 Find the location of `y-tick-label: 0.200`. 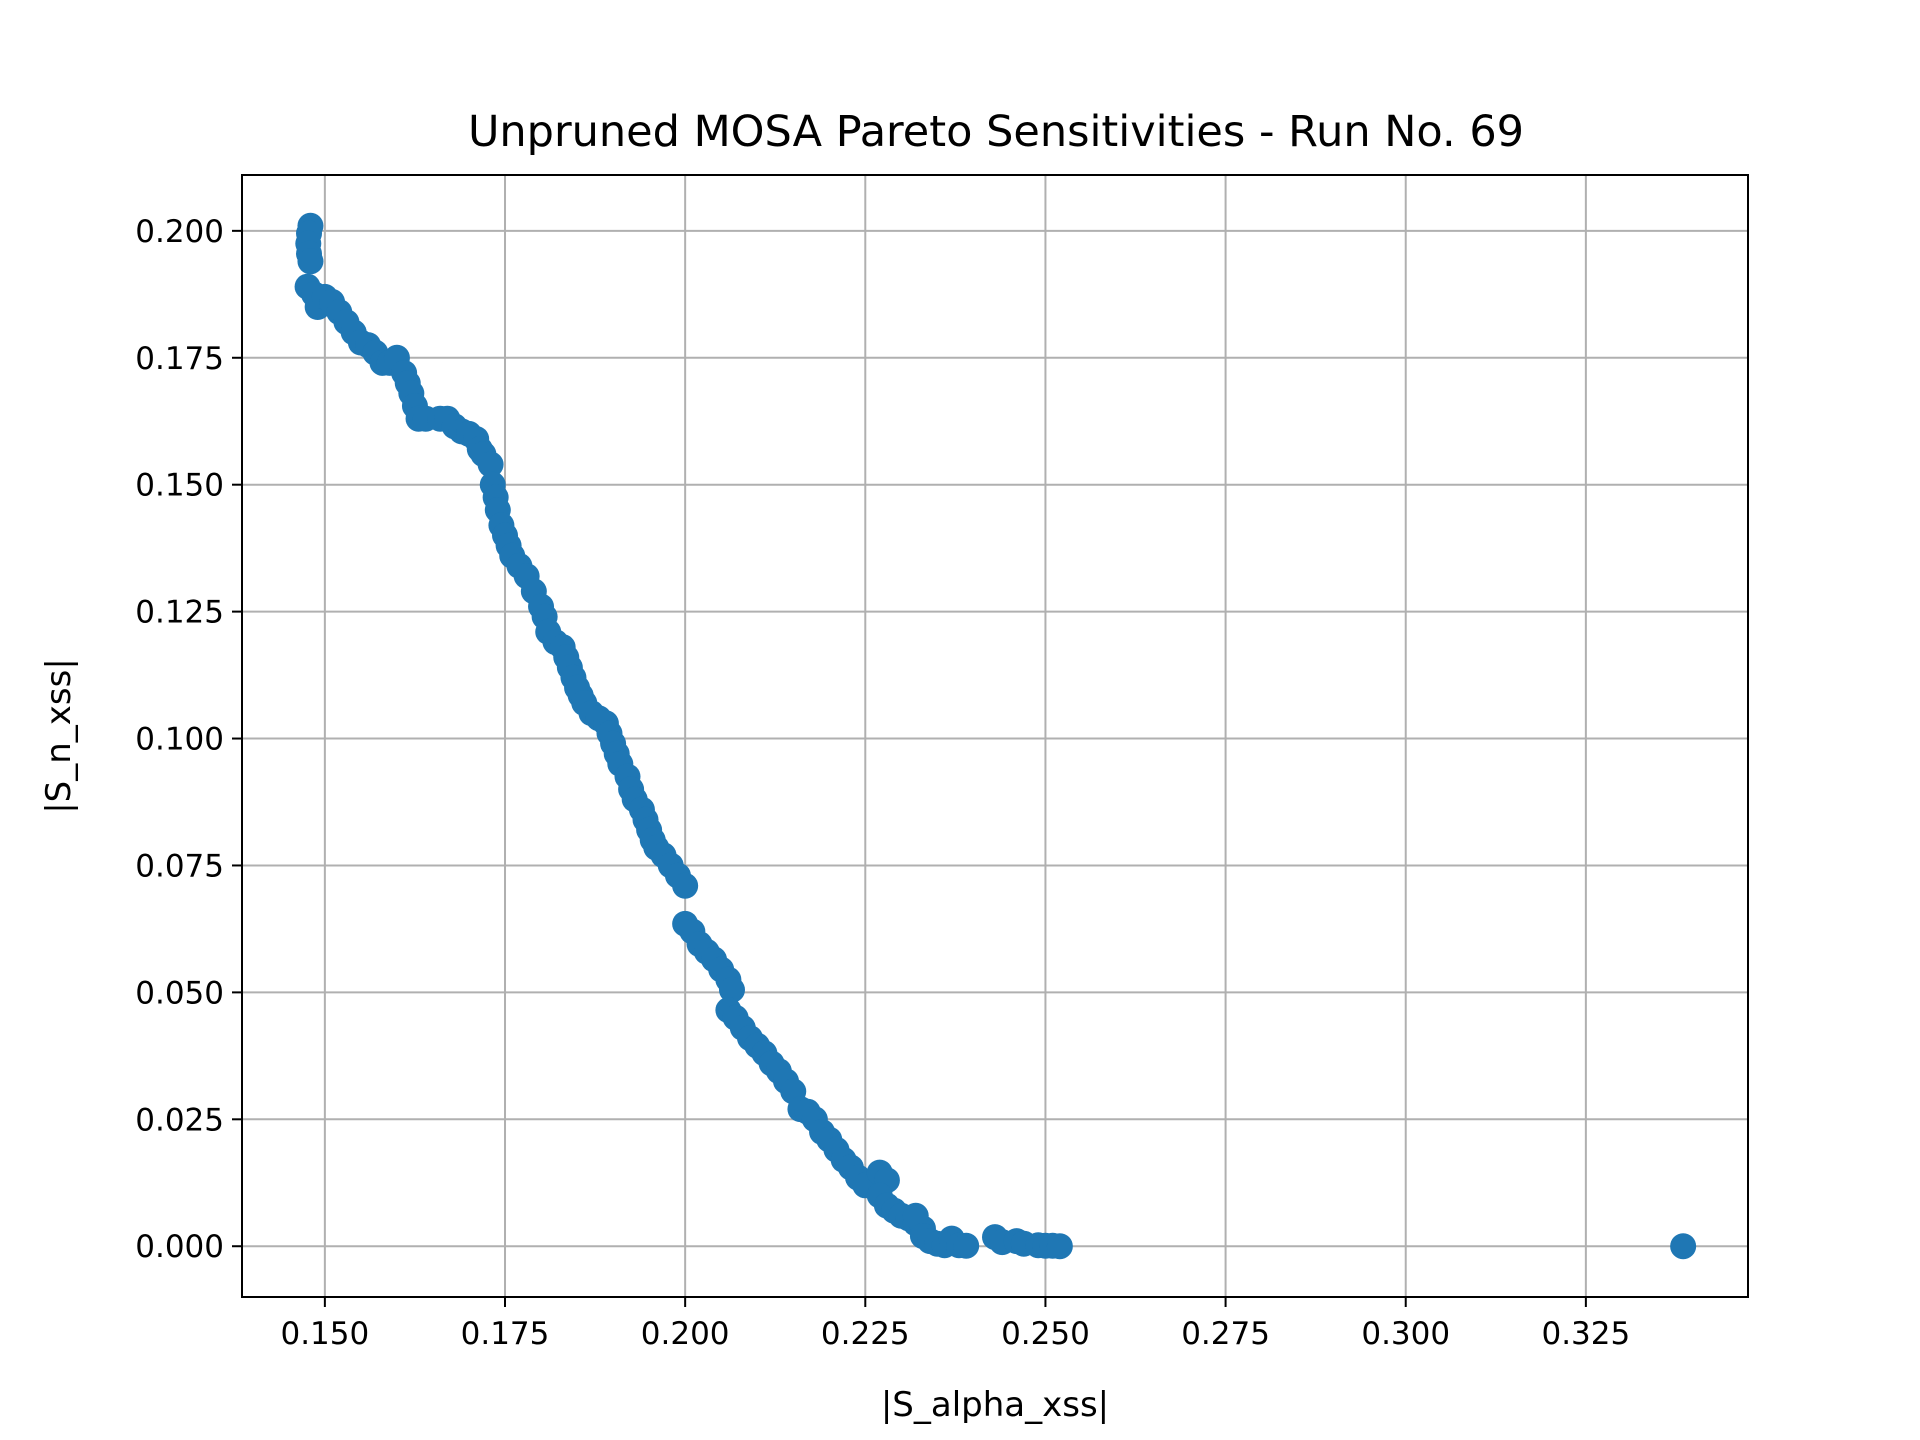

y-tick-label: 0.200 is located at coordinates (179, 232).